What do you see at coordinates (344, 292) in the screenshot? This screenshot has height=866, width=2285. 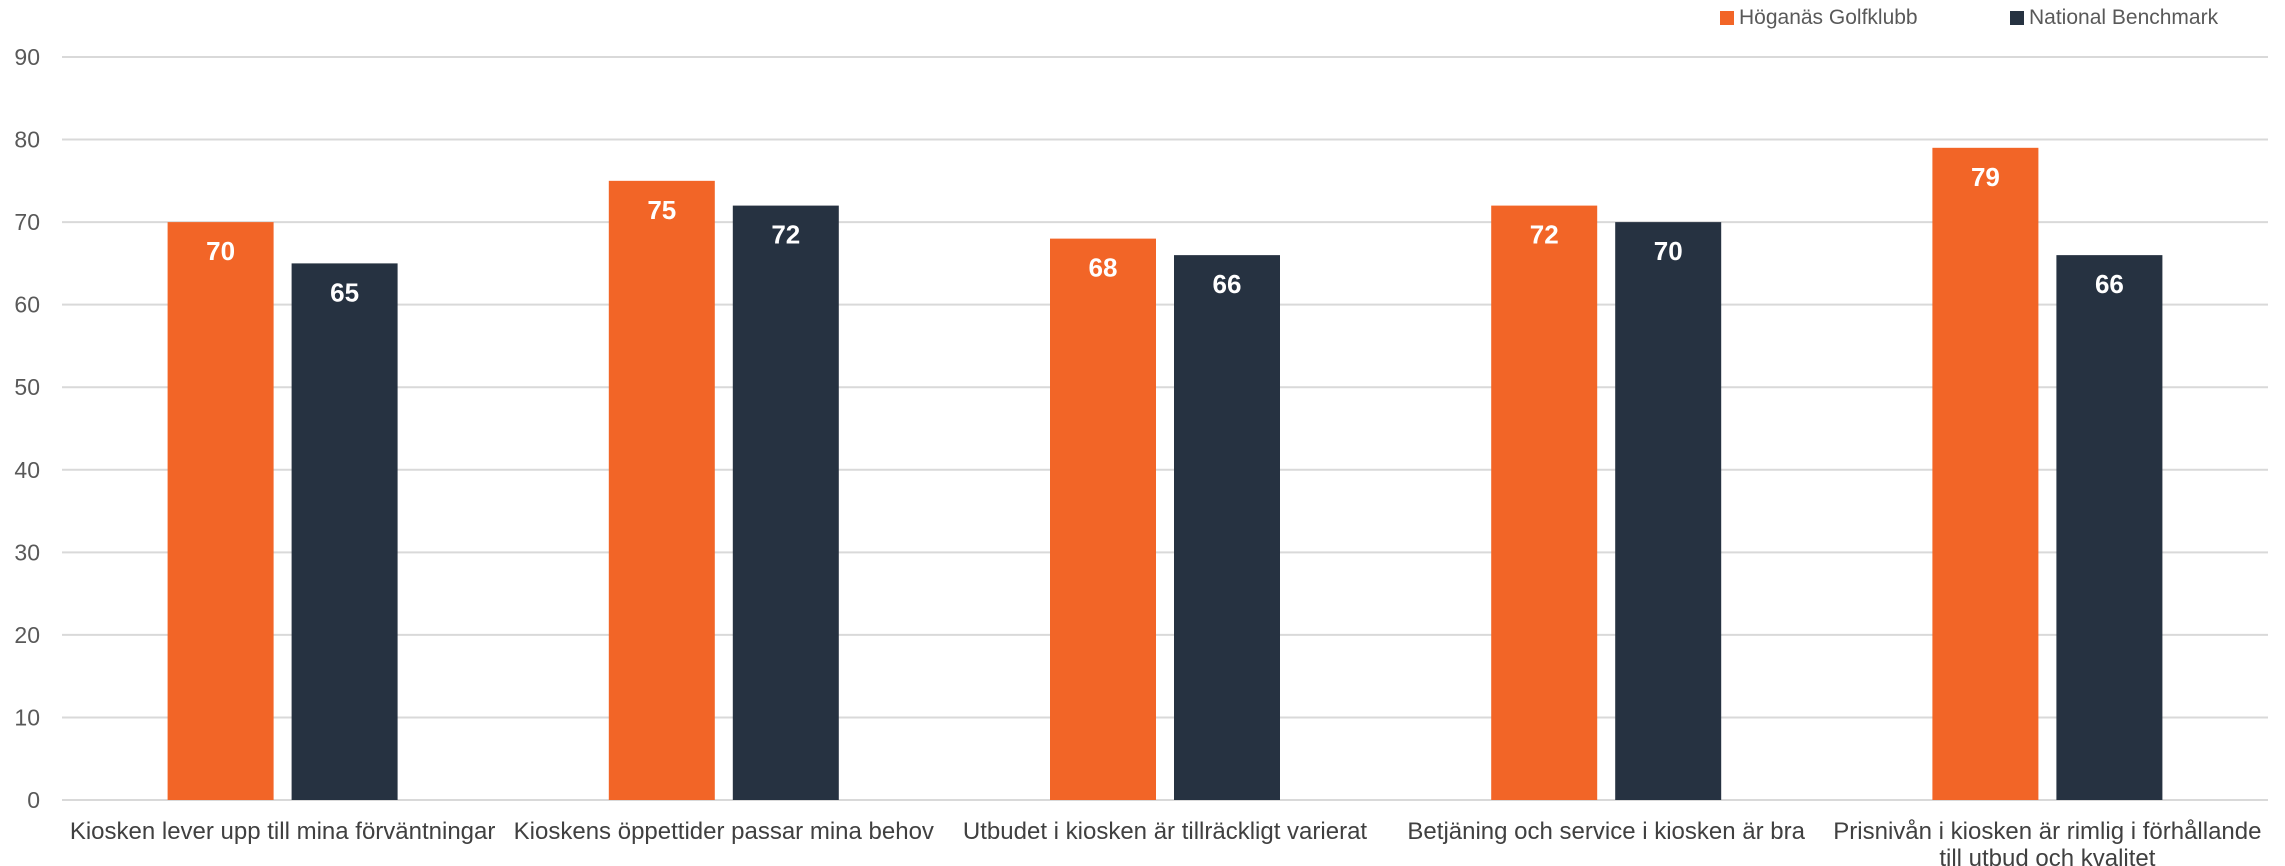 I see `data-label: 65` at bounding box center [344, 292].